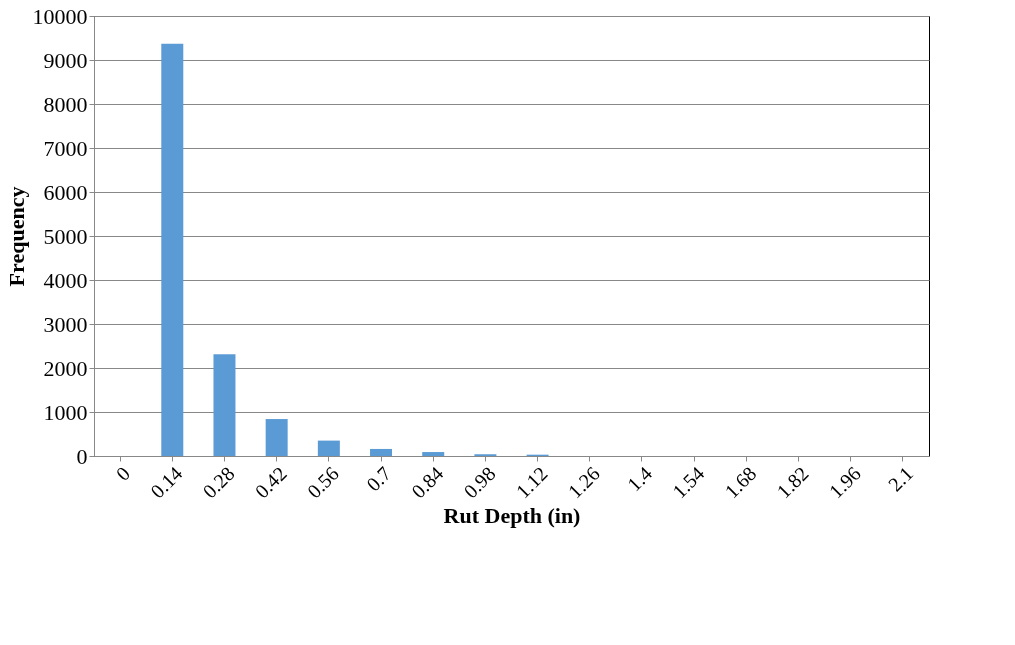 The height and width of the screenshot is (645, 1015). What do you see at coordinates (65, 236) in the screenshot?
I see `y-tick-label: 5000` at bounding box center [65, 236].